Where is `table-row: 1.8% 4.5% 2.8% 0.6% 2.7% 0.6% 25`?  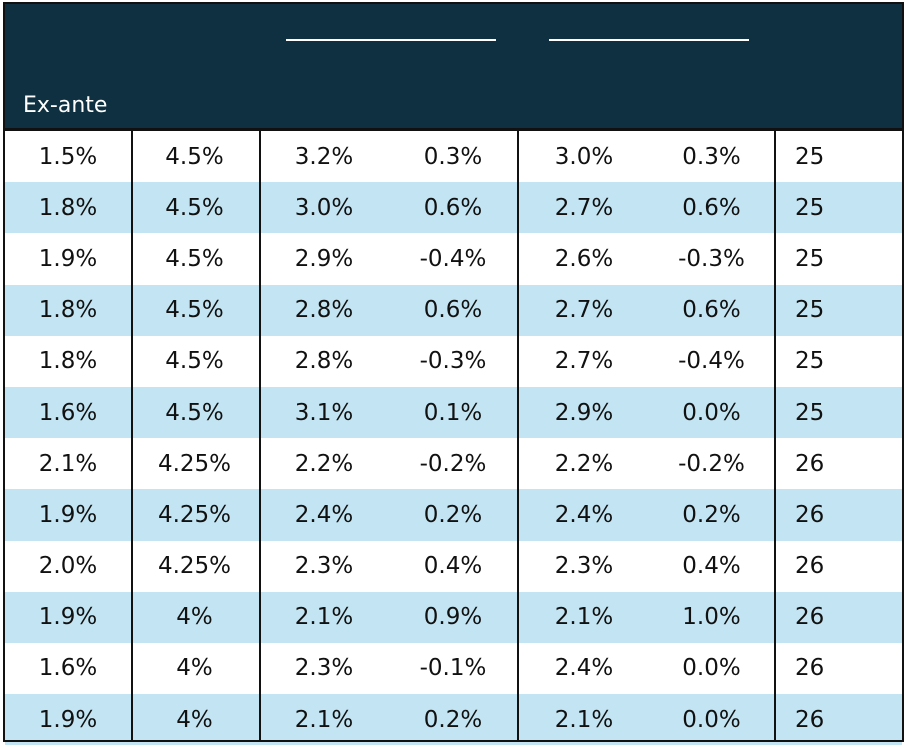
table-row: 1.8% 4.5% 2.8% 0.6% 2.7% 0.6% 25 is located at coordinates (453, 310).